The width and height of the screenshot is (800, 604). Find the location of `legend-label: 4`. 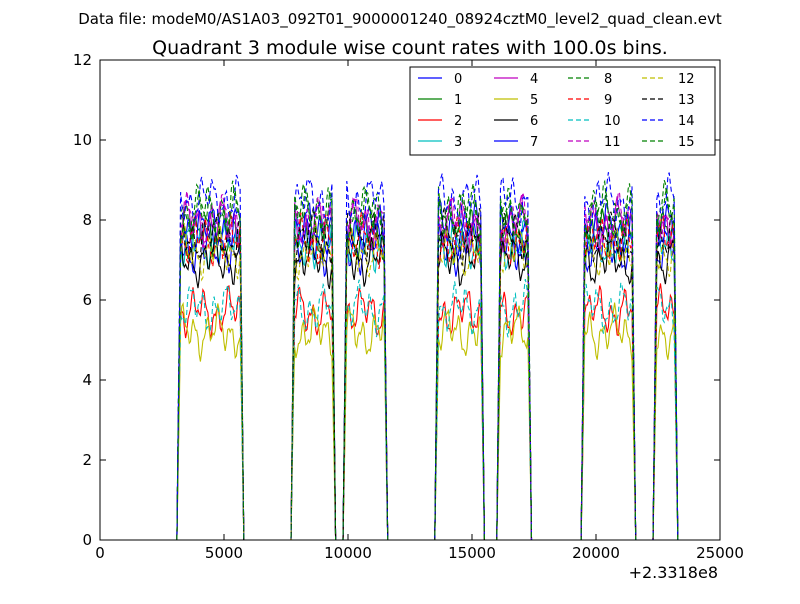

legend-label: 4 is located at coordinates (534, 79).